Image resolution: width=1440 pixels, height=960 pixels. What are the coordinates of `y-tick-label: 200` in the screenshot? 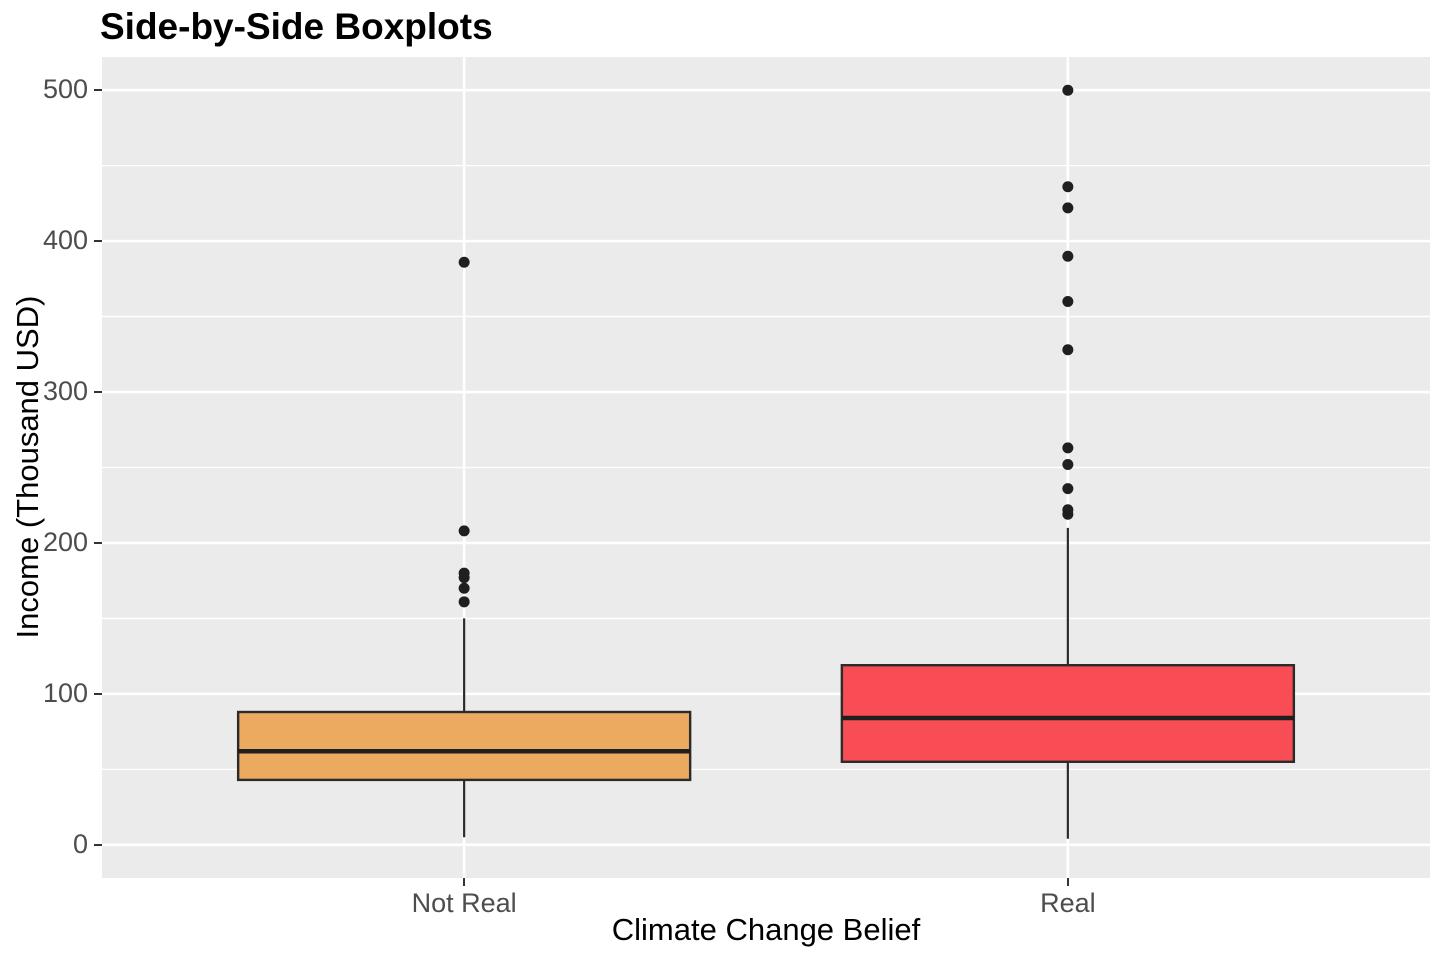 It's located at (65, 541).